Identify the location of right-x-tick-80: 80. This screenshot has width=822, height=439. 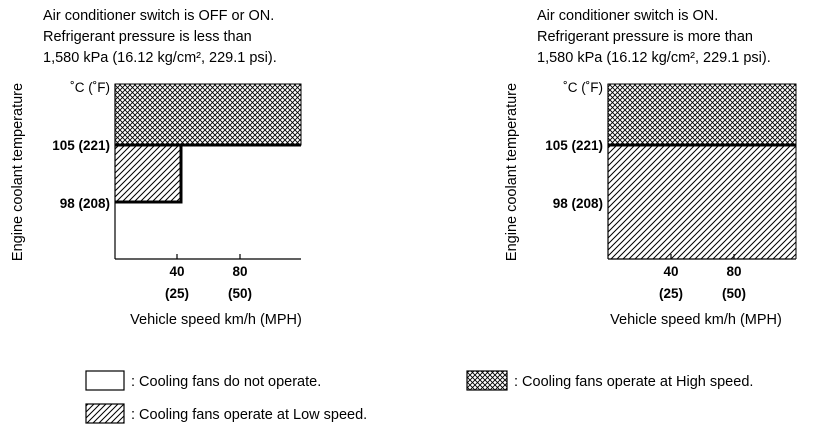
(733, 271).